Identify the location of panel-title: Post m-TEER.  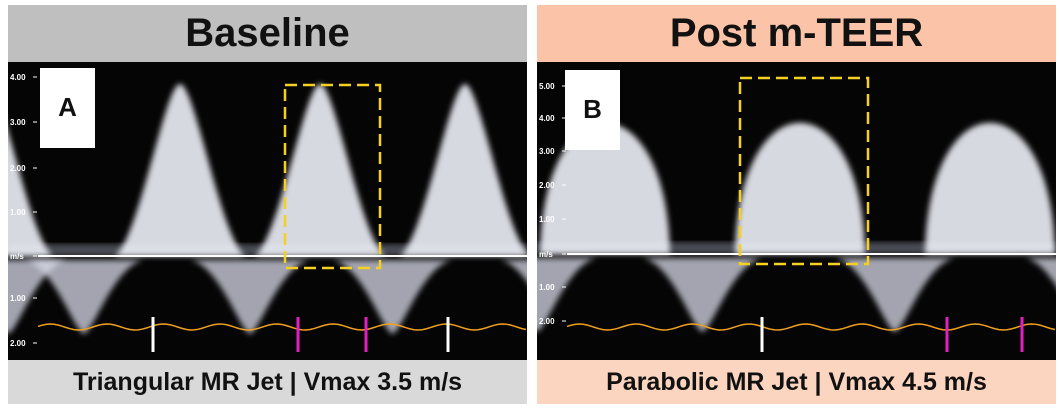
(796, 33).